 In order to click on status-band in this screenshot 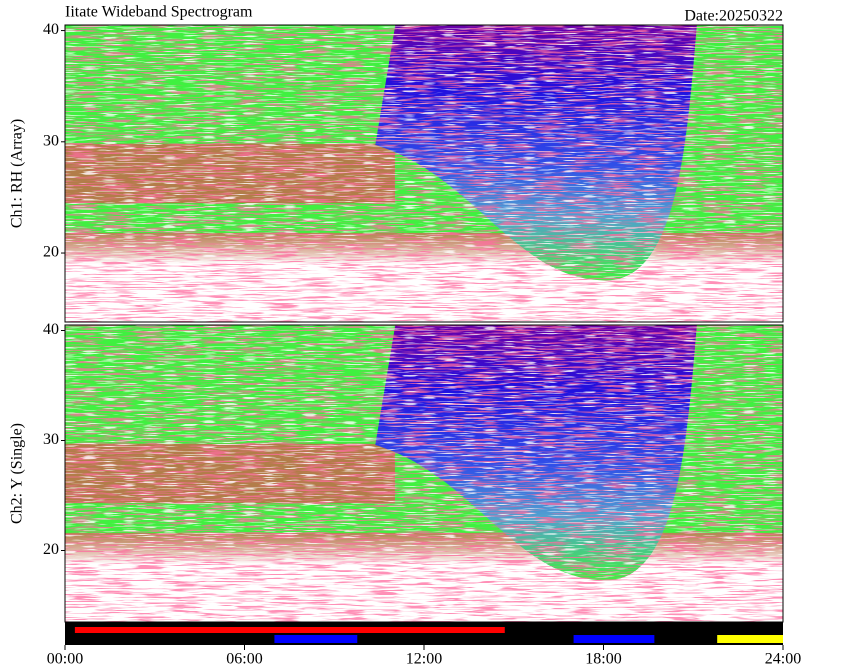, I will do `click(424, 633)`.